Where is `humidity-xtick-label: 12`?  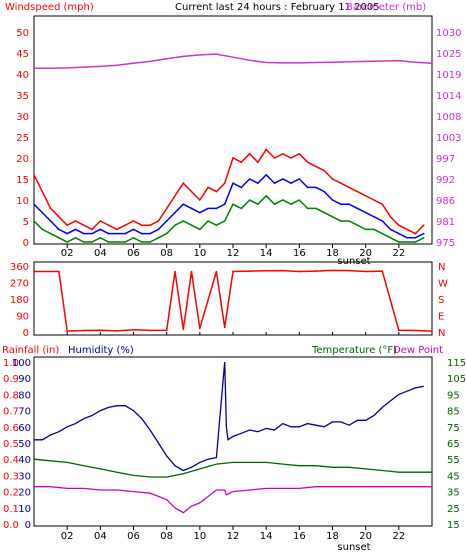
humidity-xtick-label: 12 is located at coordinates (233, 536).